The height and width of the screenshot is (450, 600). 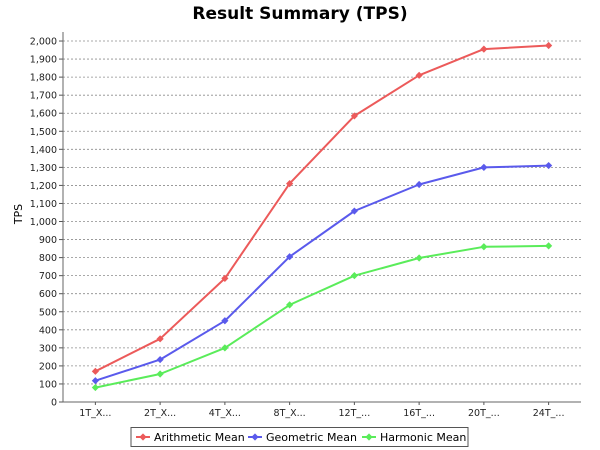 I want to click on legend-label: Harmonic Mean, so click(x=423, y=437).